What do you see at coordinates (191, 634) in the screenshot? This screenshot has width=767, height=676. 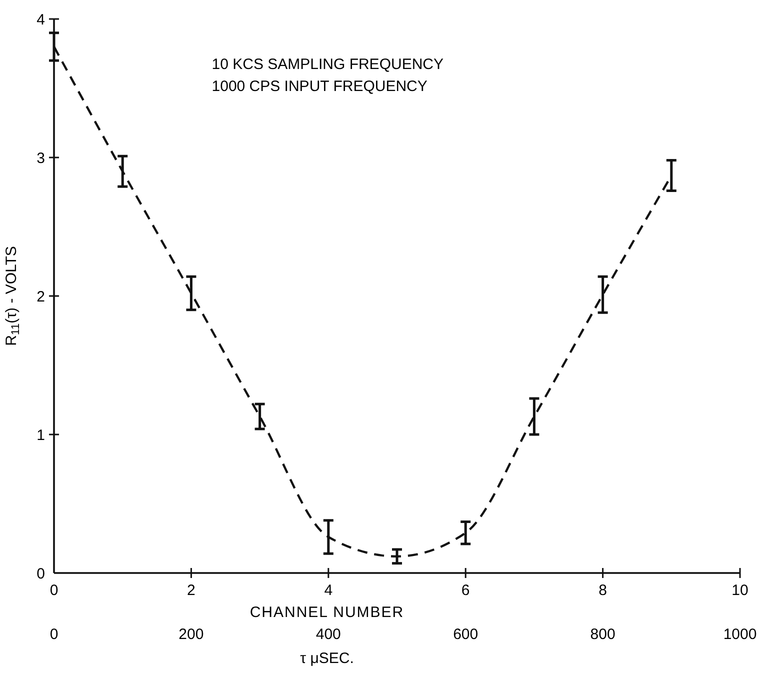 I see `x2-tick-label: 200` at bounding box center [191, 634].